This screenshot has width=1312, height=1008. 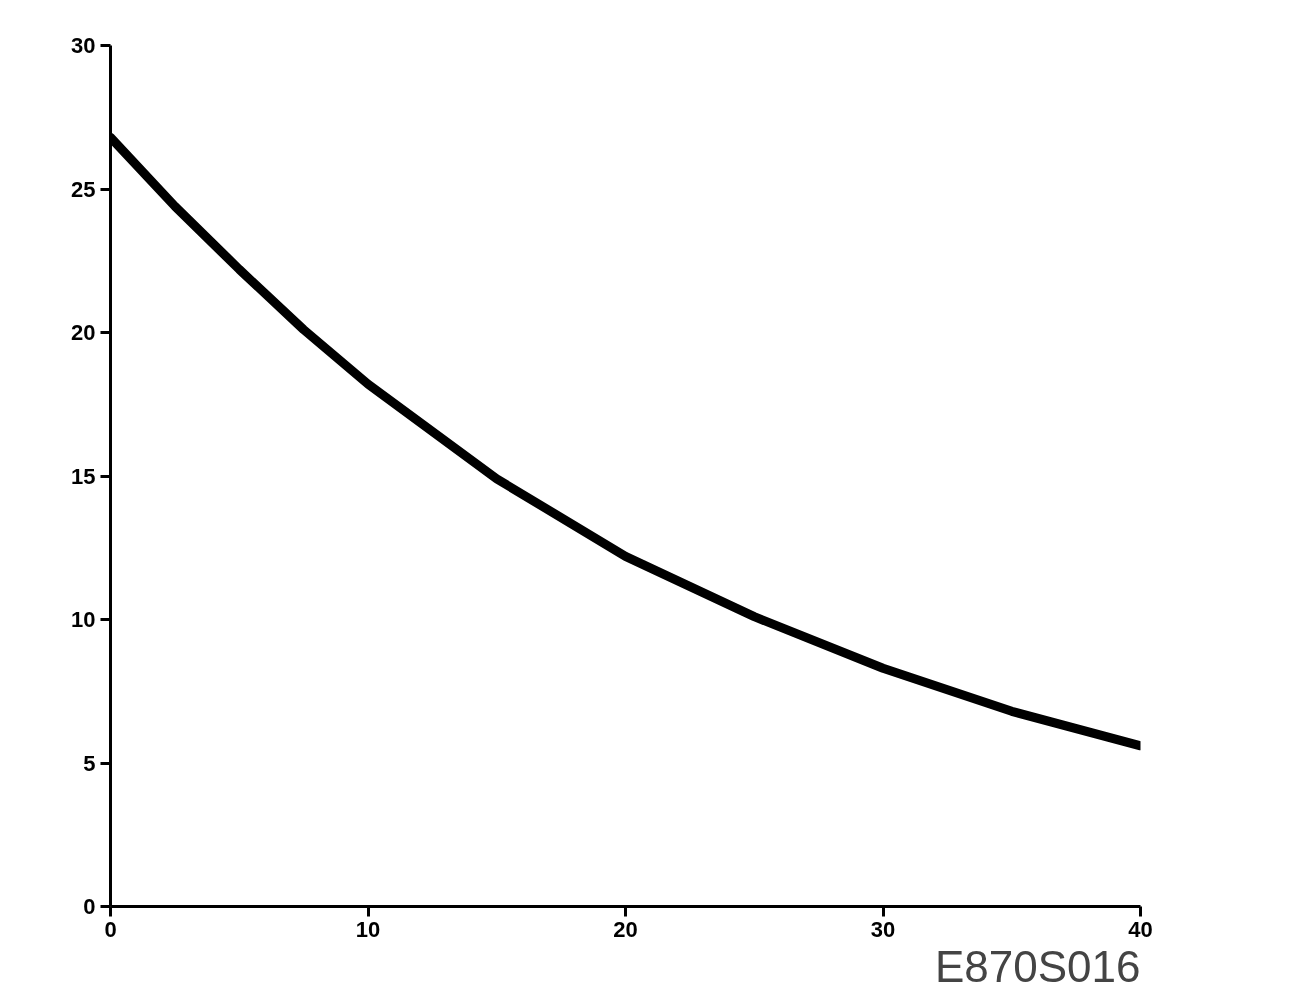 What do you see at coordinates (83, 189) in the screenshot?
I see `y-tick-label: 25` at bounding box center [83, 189].